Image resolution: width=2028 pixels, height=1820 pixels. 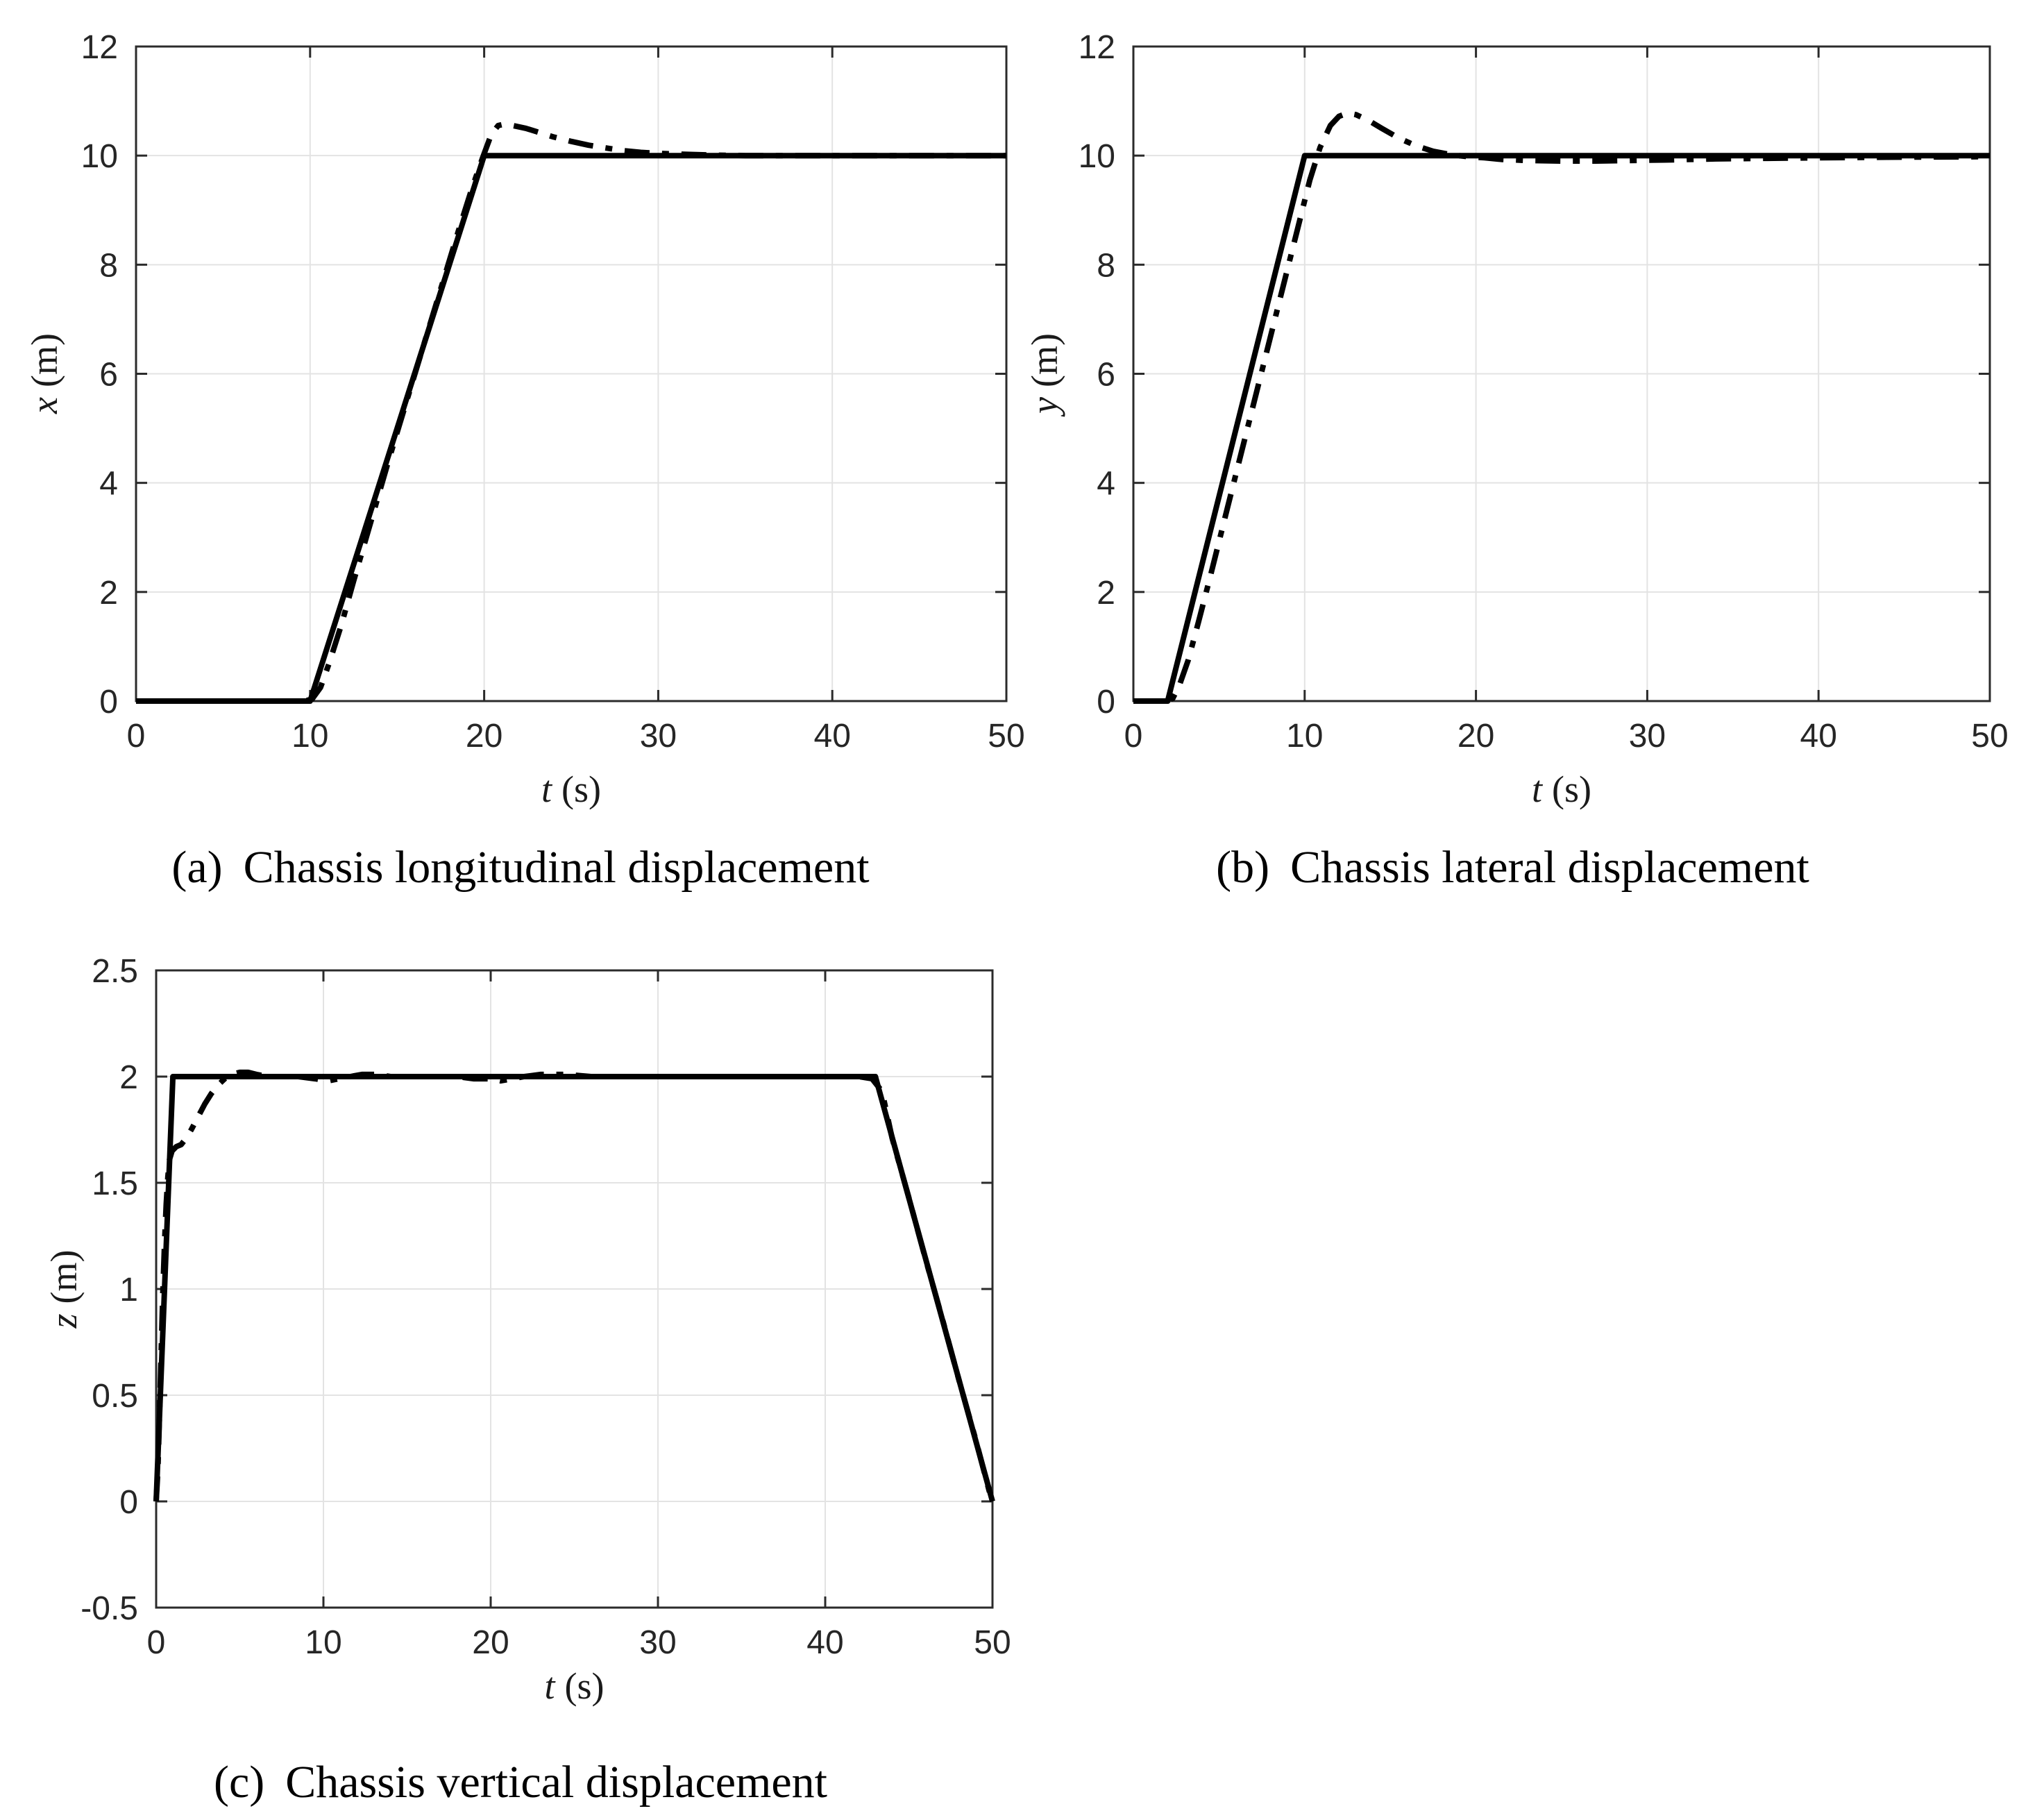 What do you see at coordinates (1537, 789) in the screenshot?
I see `xlabel-b-var: t` at bounding box center [1537, 789].